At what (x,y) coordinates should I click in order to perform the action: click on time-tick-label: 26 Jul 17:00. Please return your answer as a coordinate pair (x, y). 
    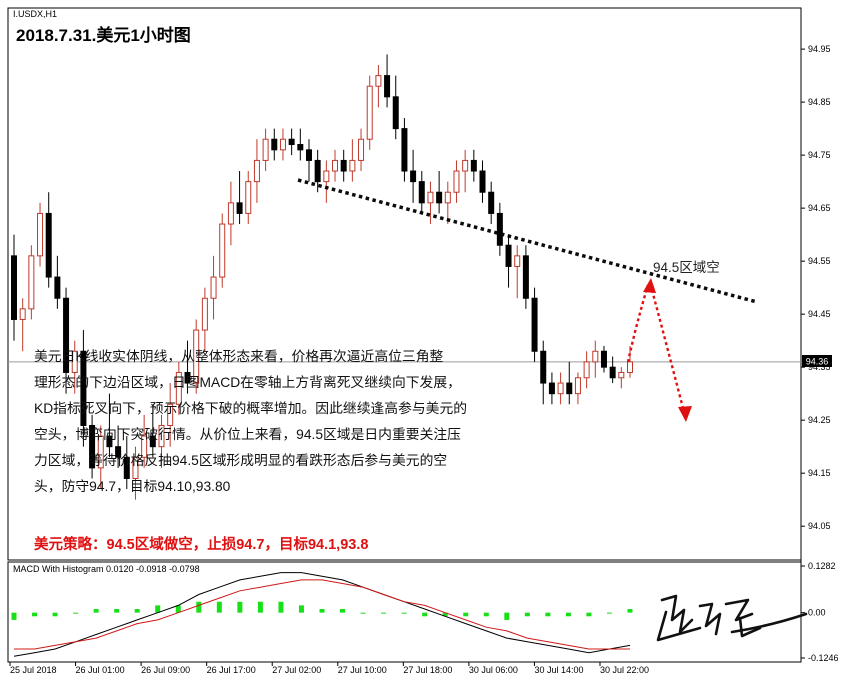
    Looking at the image, I should click on (231, 670).